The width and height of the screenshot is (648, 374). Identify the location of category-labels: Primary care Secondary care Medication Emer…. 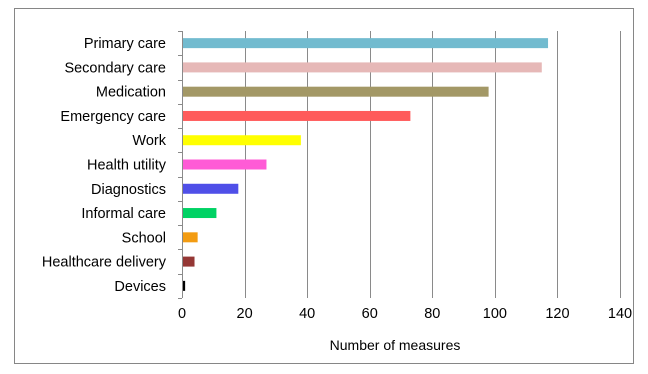
(104, 165).